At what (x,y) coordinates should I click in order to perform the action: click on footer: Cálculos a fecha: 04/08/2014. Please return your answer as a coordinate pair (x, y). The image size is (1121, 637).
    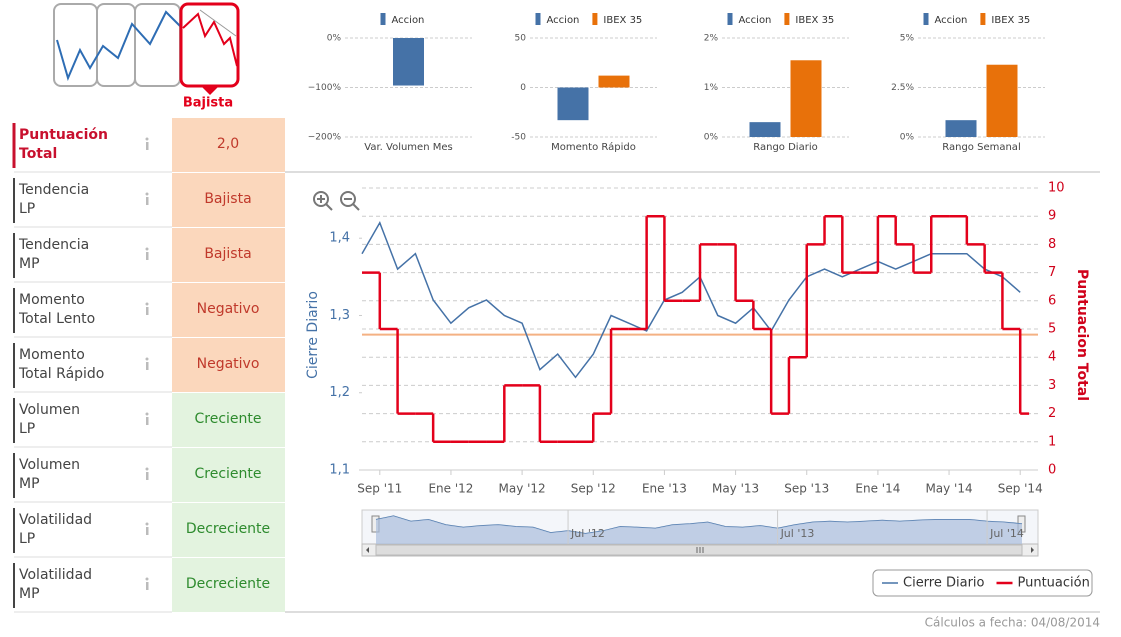
    Looking at the image, I should click on (1012, 623).